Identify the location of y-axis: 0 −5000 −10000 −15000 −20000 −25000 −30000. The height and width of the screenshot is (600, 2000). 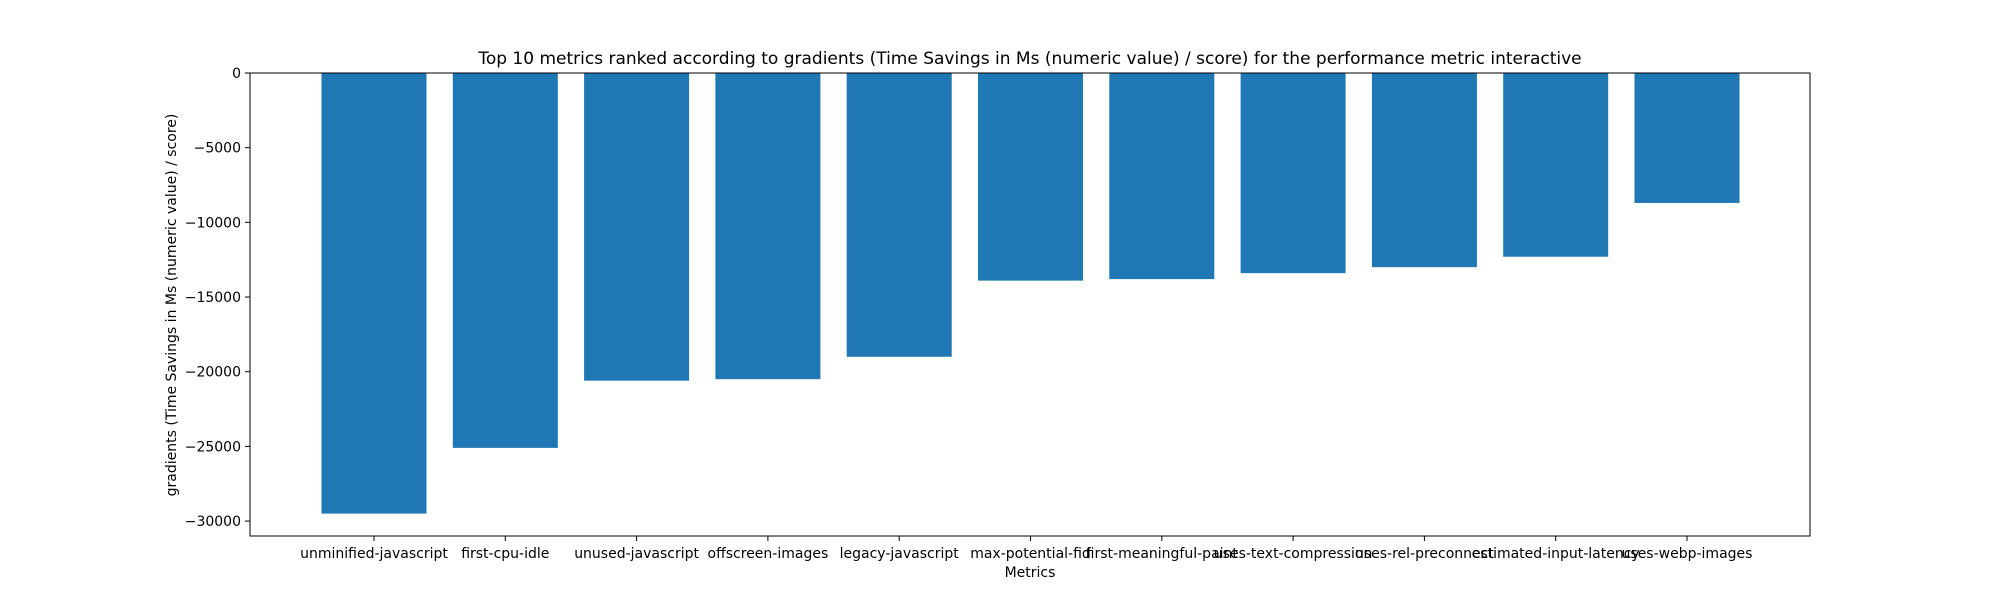
(217, 298).